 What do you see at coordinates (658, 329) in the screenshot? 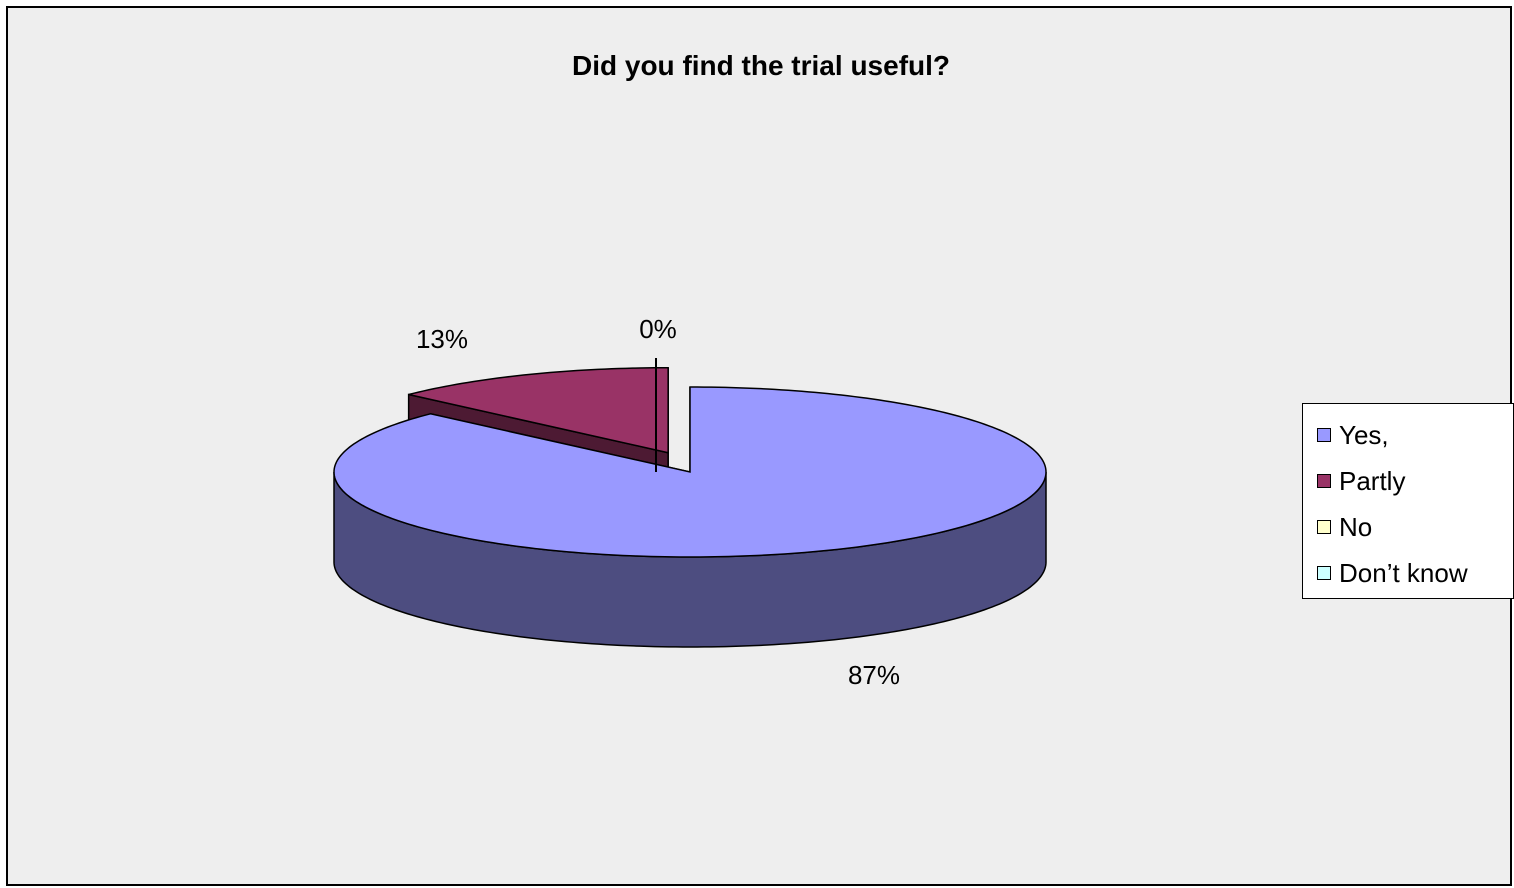
I see `data-label-2: 0%` at bounding box center [658, 329].